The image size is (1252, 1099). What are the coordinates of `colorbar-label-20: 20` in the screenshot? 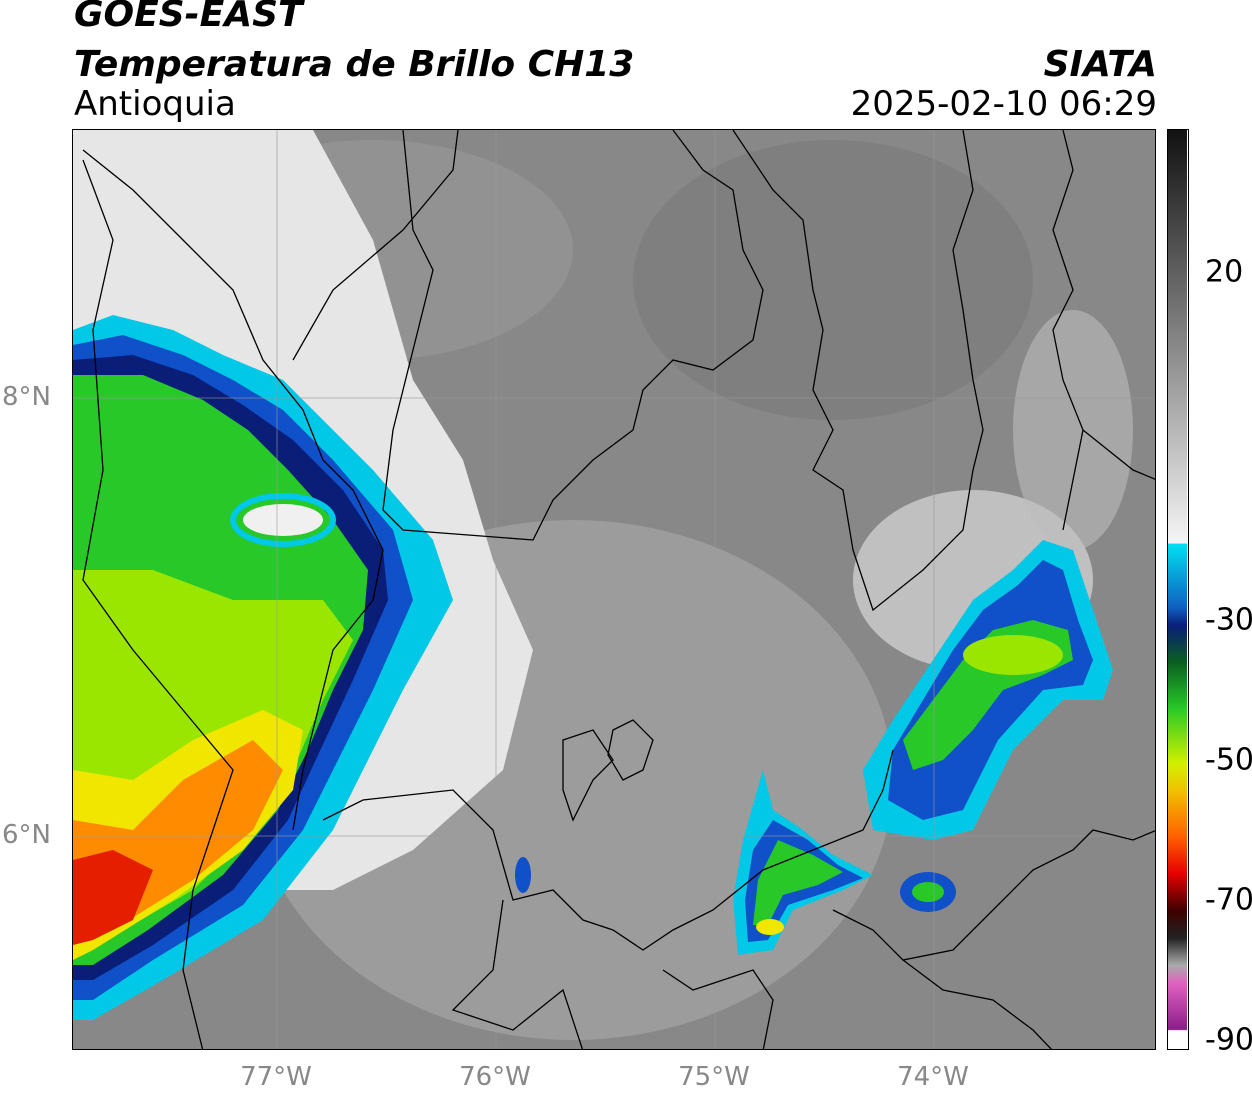 It's located at (1224, 272).